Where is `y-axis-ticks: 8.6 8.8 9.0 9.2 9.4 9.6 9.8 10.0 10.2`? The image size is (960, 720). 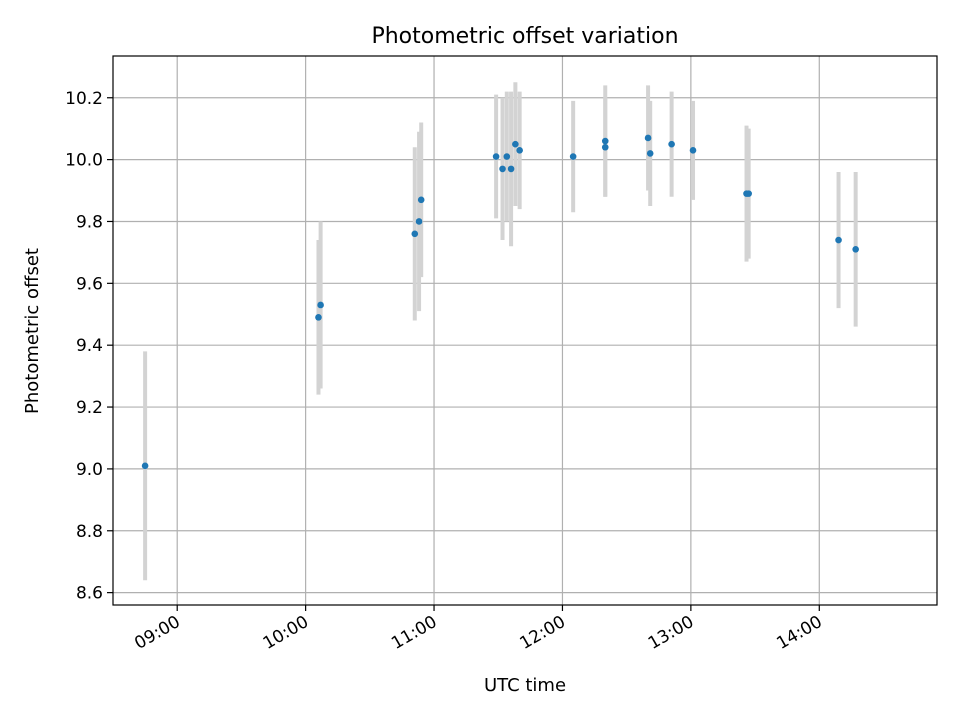
y-axis-ticks: 8.6 8.8 9.0 9.2 9.4 9.6 9.8 10.0 10.2 is located at coordinates (89, 346).